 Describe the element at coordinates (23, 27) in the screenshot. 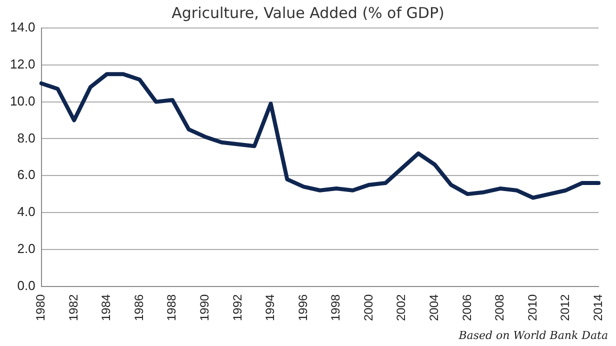

I see `y-tick-label: 14.0` at that location.